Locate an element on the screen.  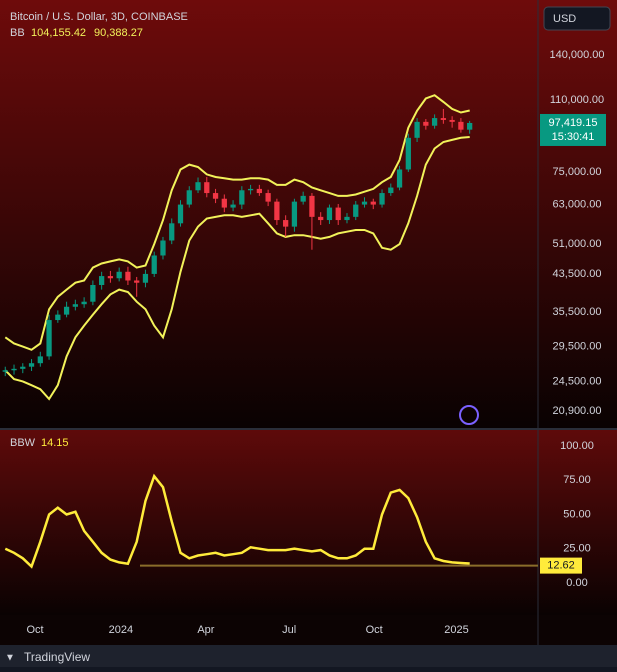
y-tick-label: 25.00 is located at coordinates (577, 549).